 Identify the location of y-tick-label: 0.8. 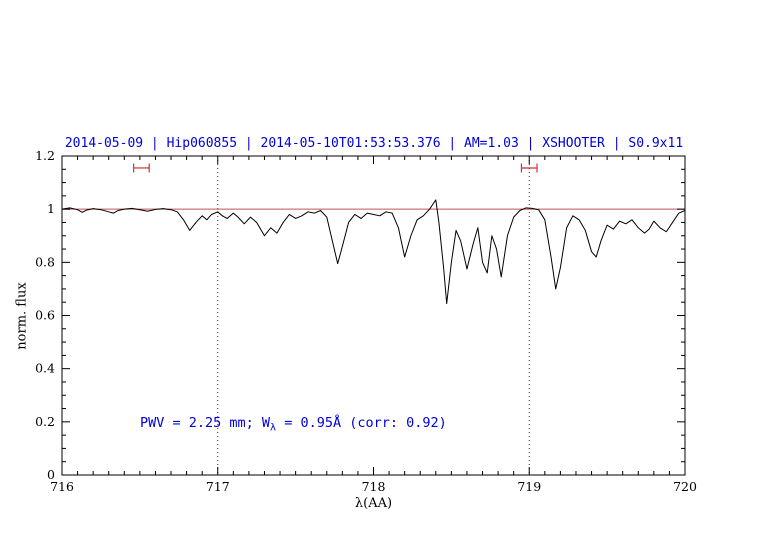
(45, 261).